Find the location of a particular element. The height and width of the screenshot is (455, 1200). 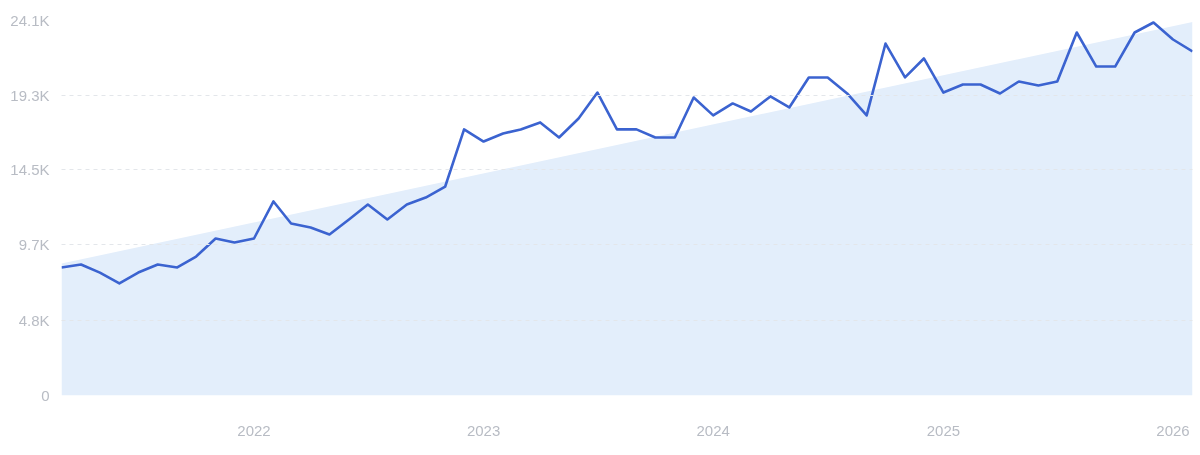

y-tick-label: 0 is located at coordinates (45, 395).